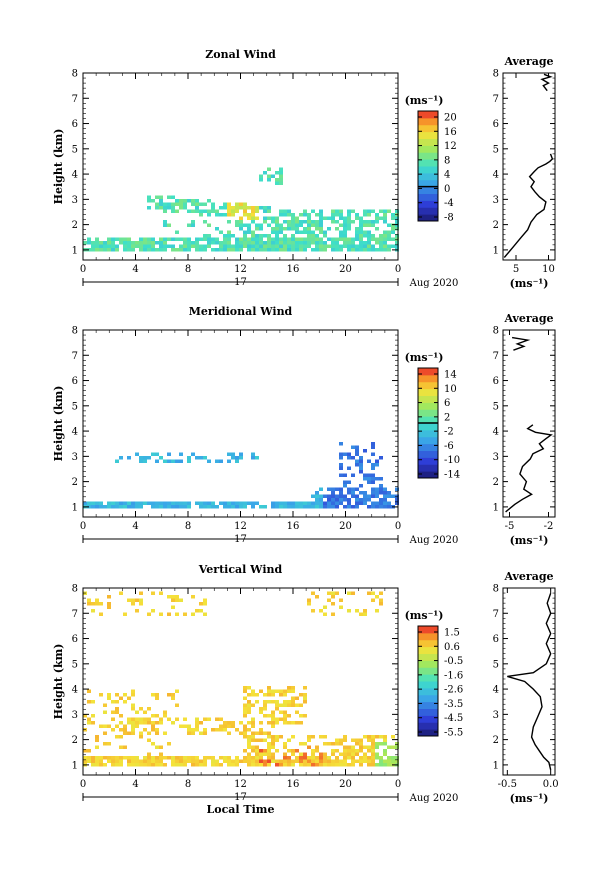 Image resolution: width=610 pixels, height=873 pixels. Describe the element at coordinates (452, 475) in the screenshot. I see `colorbar-tick-label: -14` at that location.